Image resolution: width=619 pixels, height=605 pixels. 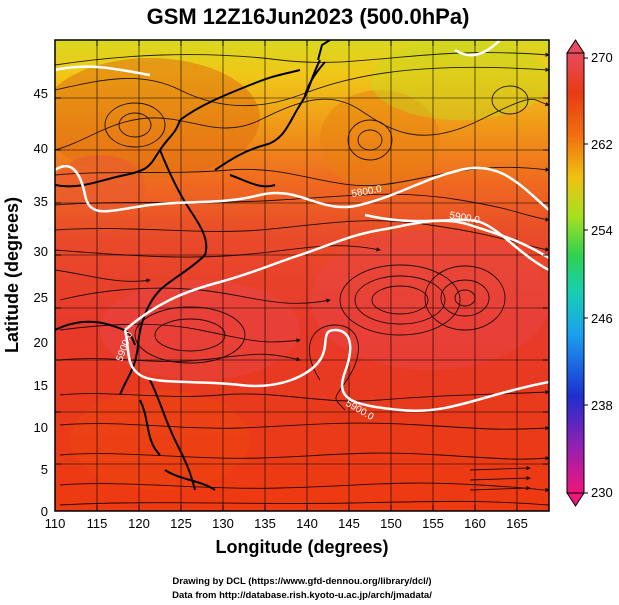 What do you see at coordinates (44, 469) in the screenshot?
I see `y-tick-label: 5` at bounding box center [44, 469].